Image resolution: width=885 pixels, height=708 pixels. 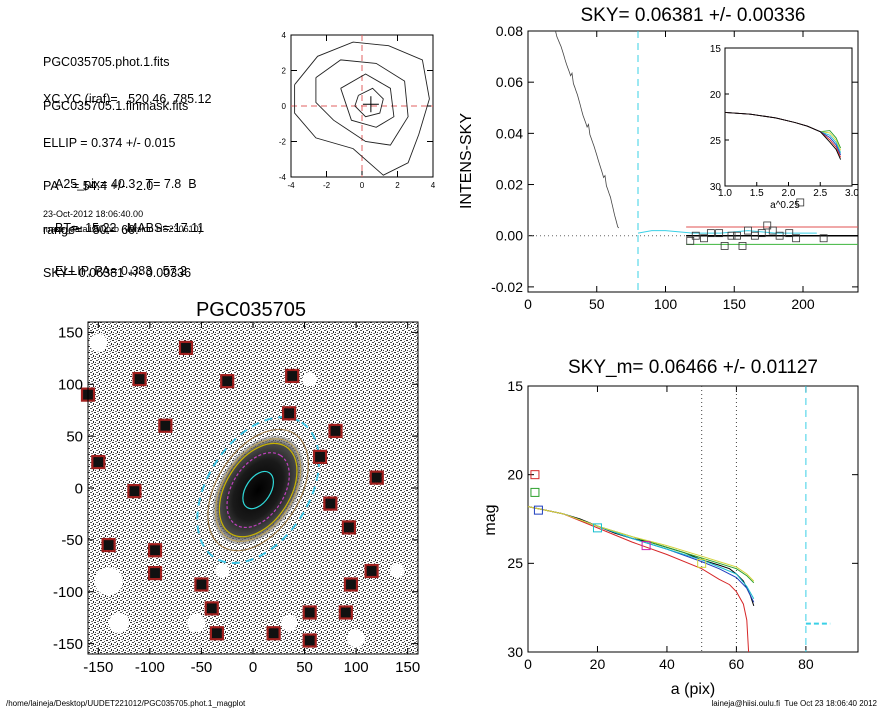 What do you see at coordinates (587, 129) in the screenshot?
I see `sky-profile-line` at bounding box center [587, 129].